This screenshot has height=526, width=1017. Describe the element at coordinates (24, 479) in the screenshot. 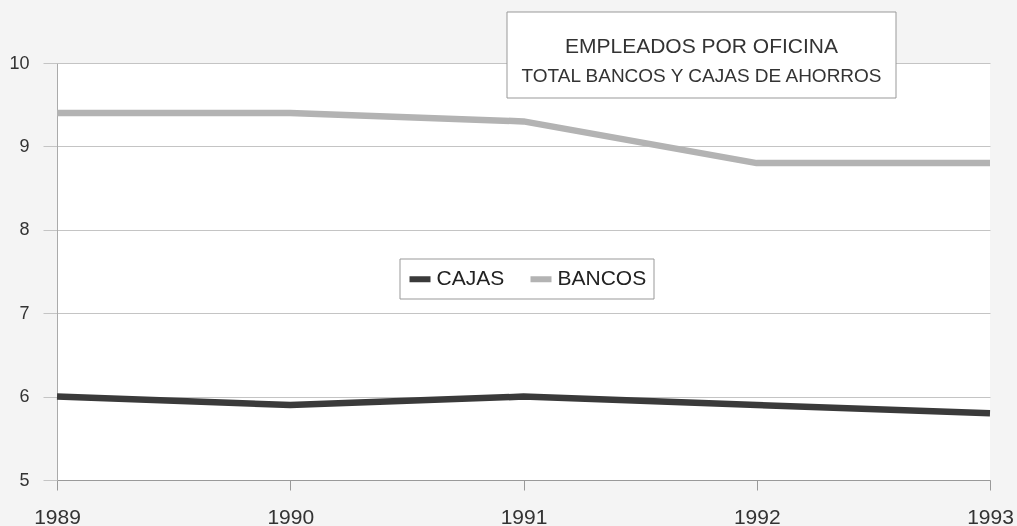

I see `y-tick-label: 5` at that location.